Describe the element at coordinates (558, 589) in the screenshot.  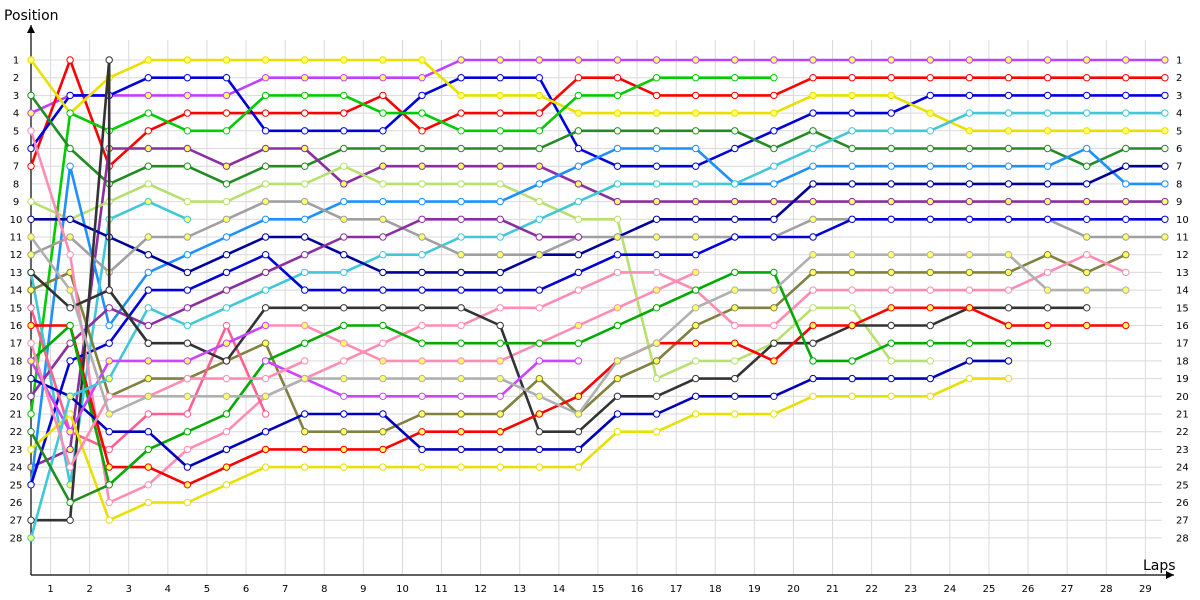
I see `x-tick-label: 14` at that location.